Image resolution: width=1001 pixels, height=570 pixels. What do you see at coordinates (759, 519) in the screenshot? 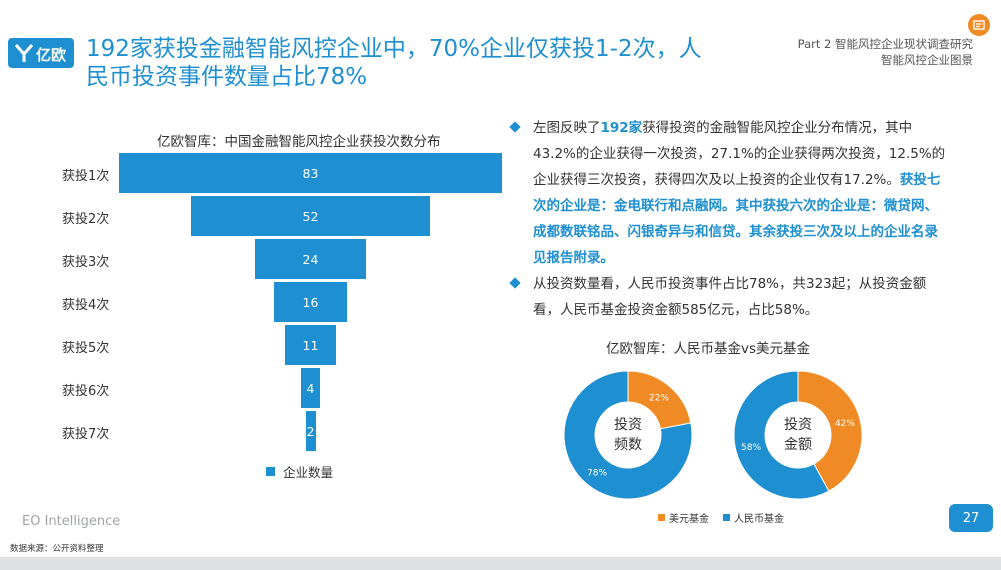
I see `legend-label-rmb: 人民币基金` at bounding box center [759, 519].